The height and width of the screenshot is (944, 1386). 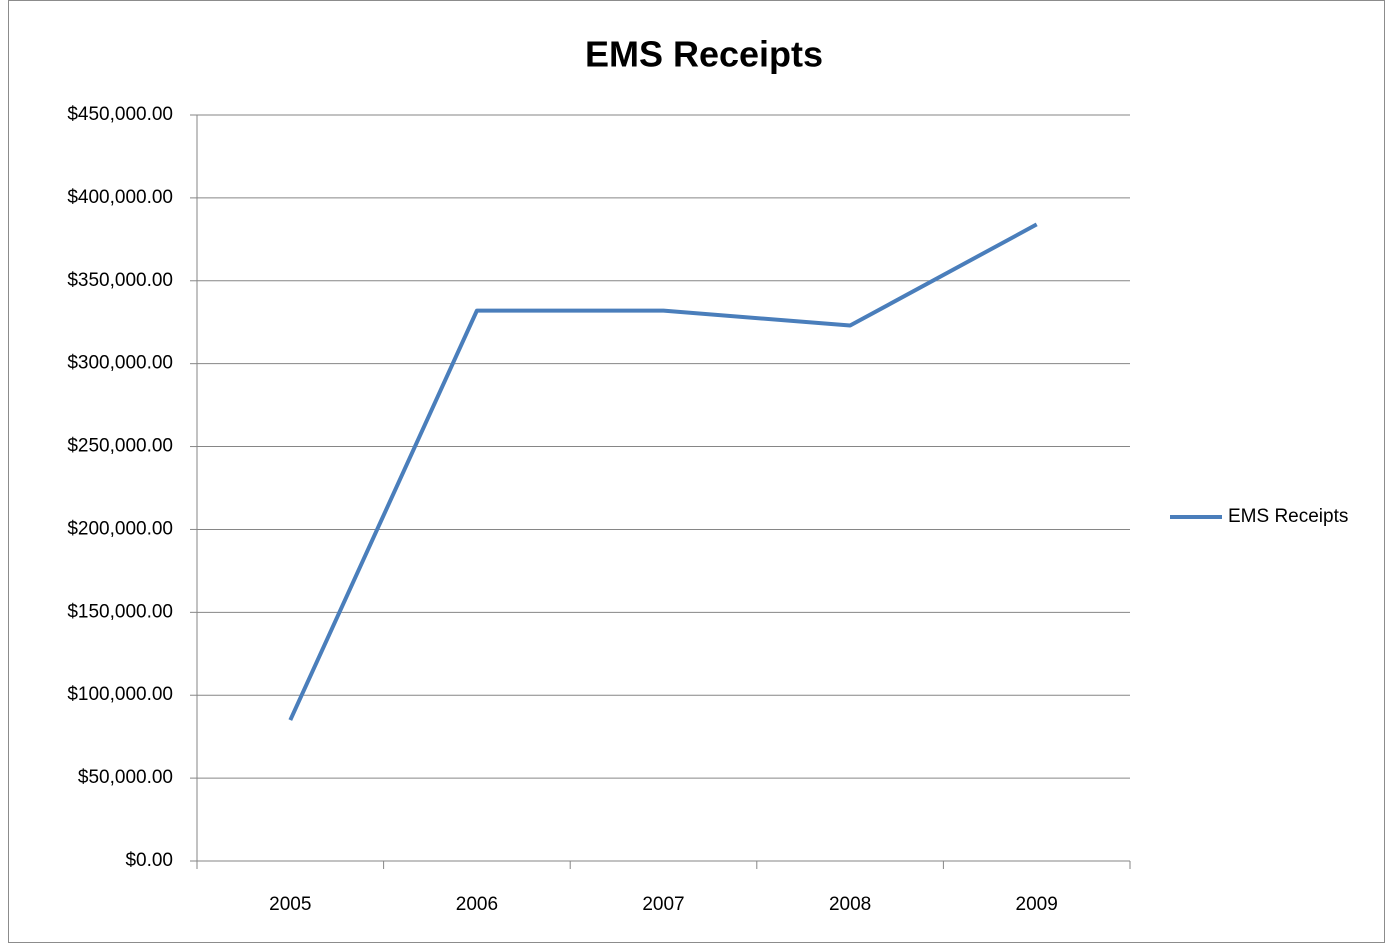 What do you see at coordinates (120, 280) in the screenshot?
I see `y-tick-label: $350,000.00` at bounding box center [120, 280].